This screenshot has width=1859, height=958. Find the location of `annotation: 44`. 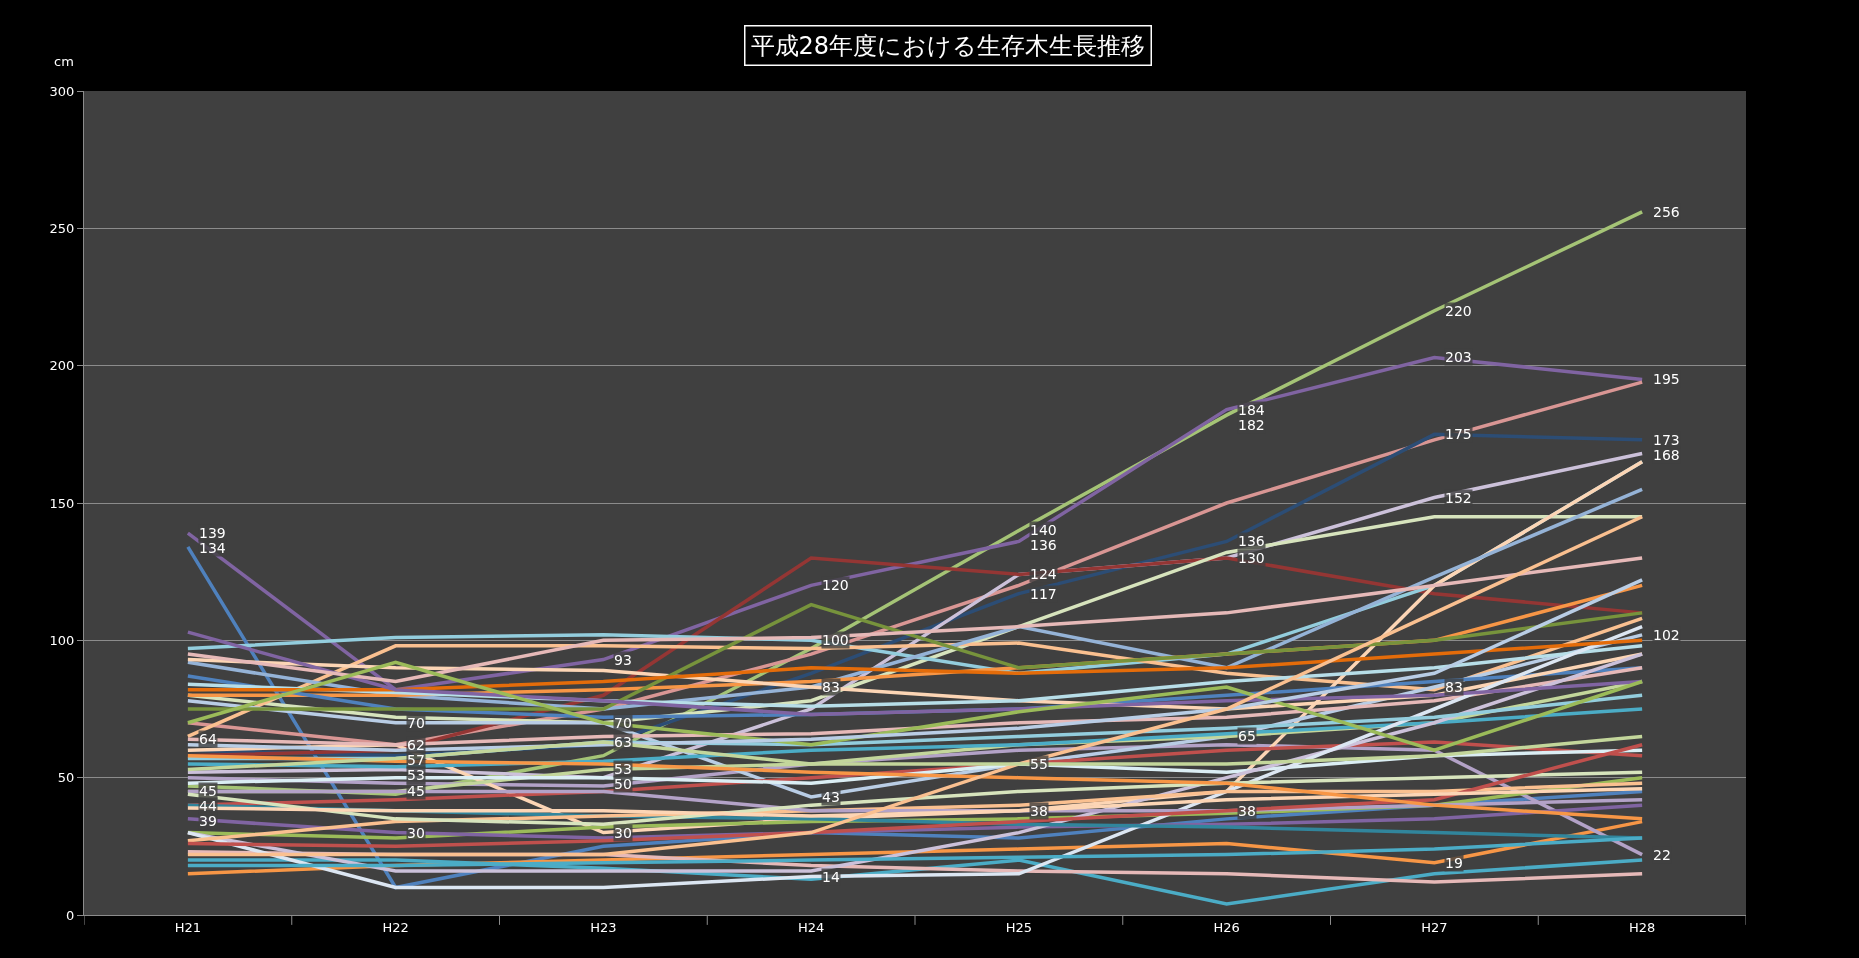

annotation: 44 is located at coordinates (208, 806).